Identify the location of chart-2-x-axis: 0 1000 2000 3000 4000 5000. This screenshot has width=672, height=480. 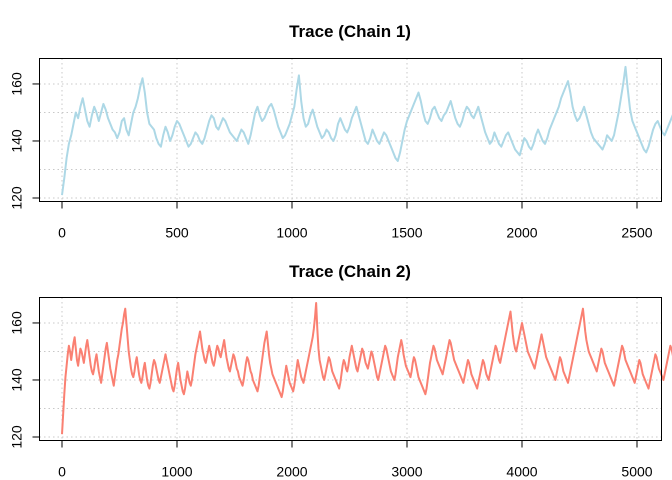
(355, 460).